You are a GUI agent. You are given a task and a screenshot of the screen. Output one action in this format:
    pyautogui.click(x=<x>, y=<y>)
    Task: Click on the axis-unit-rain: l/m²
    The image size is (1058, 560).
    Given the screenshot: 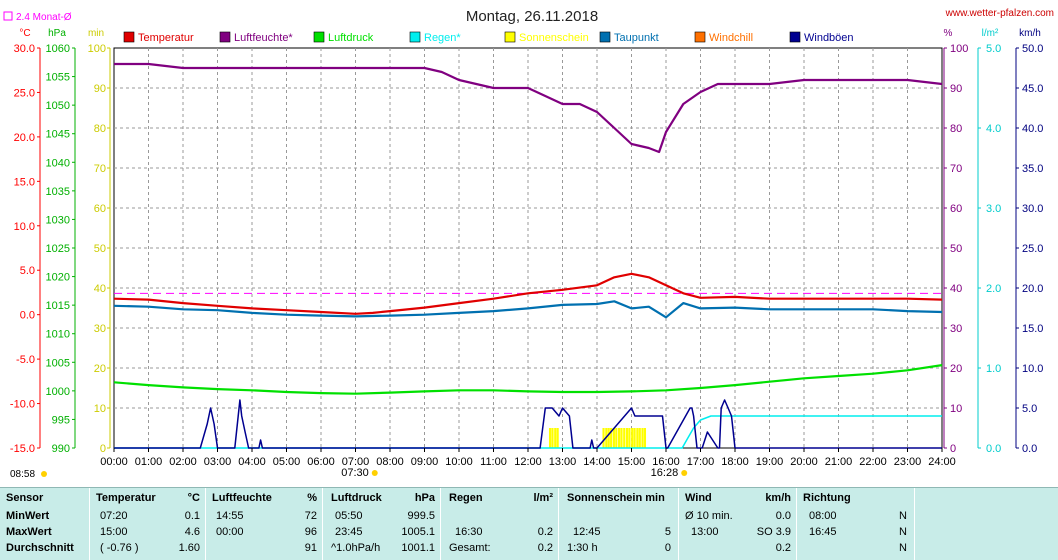 What is the action you would take?
    pyautogui.click(x=990, y=33)
    